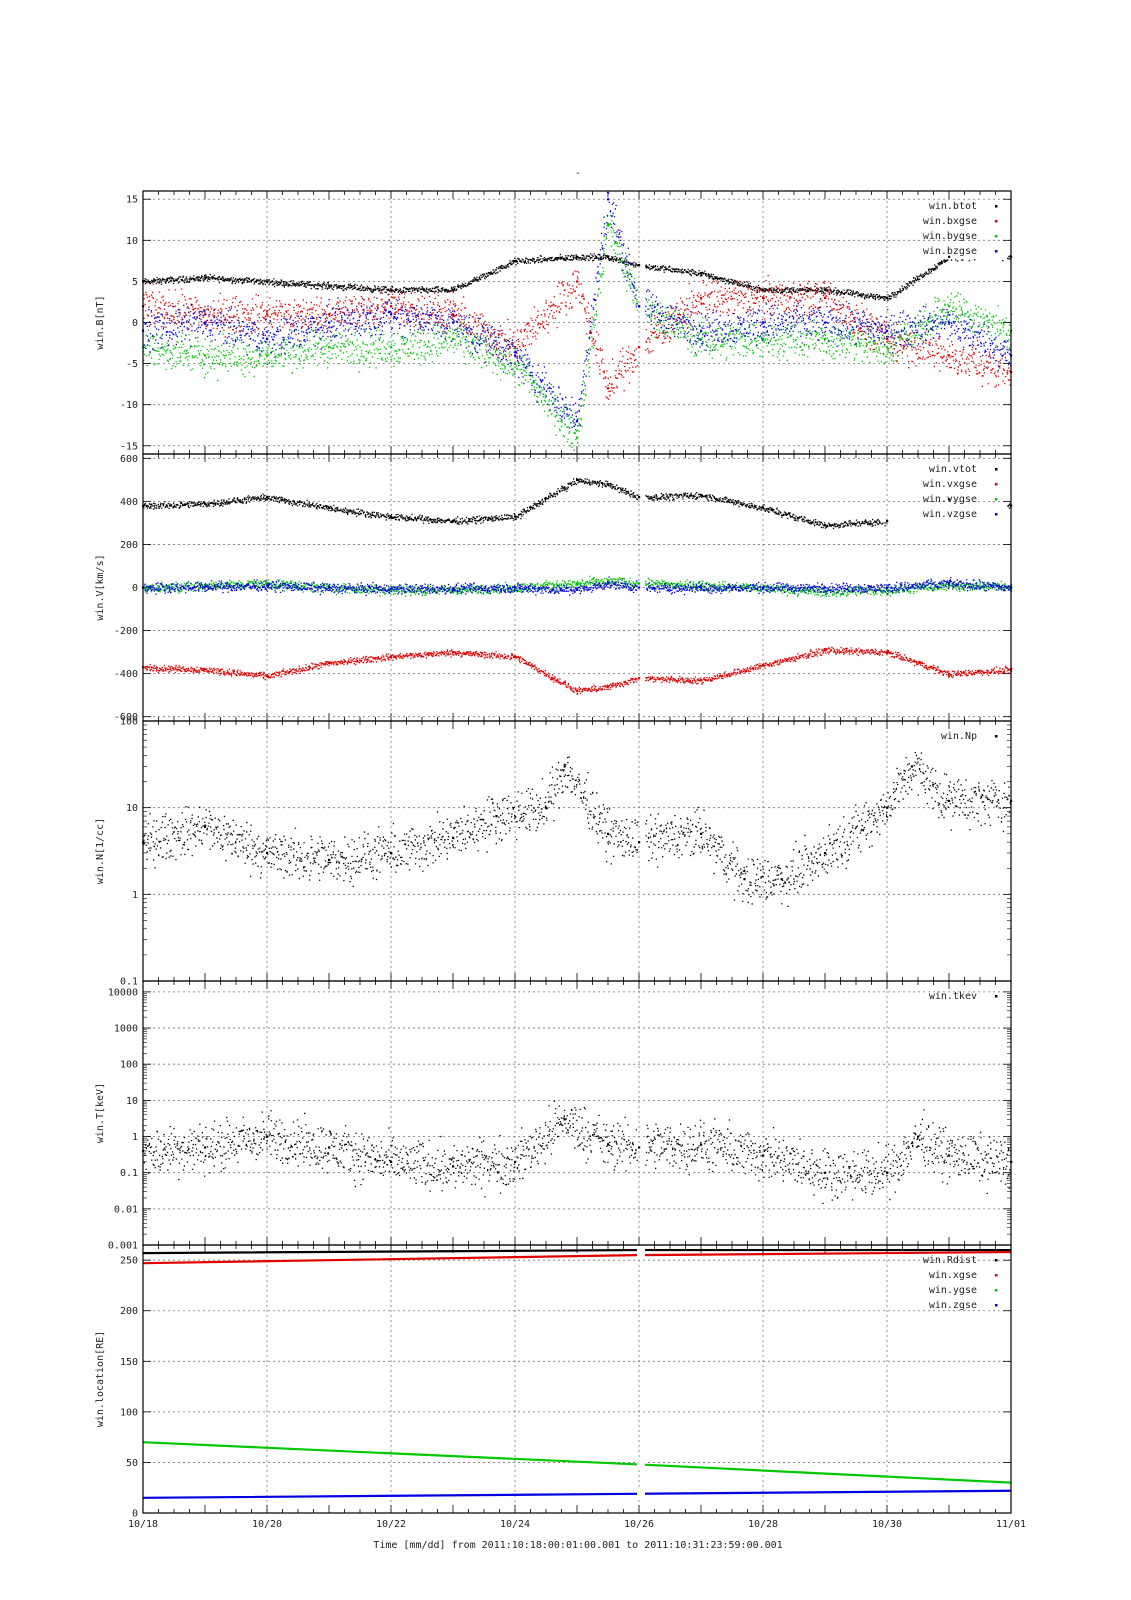 Image resolution: width=1131 pixels, height=1600 pixels. What do you see at coordinates (959, 736) in the screenshot?
I see `legend-entry: win.Np` at bounding box center [959, 736].